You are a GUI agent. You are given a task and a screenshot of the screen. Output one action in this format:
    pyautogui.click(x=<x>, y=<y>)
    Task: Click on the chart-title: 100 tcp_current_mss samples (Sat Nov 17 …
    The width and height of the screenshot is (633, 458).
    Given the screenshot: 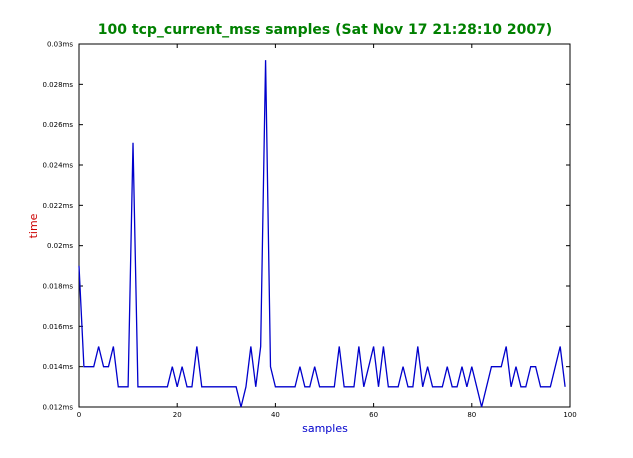 What is the action you would take?
    pyautogui.click(x=325, y=30)
    